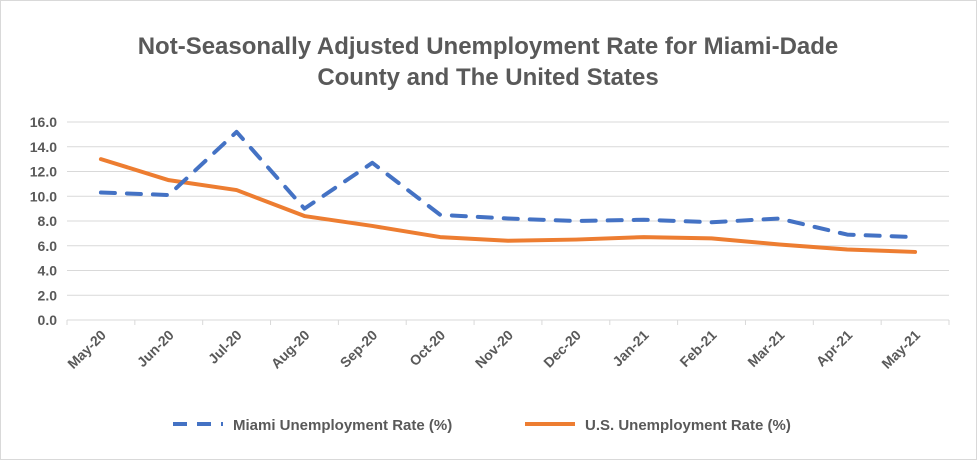 The width and height of the screenshot is (977, 464). I want to click on x-tick-label: Oct-20, so click(427, 348).